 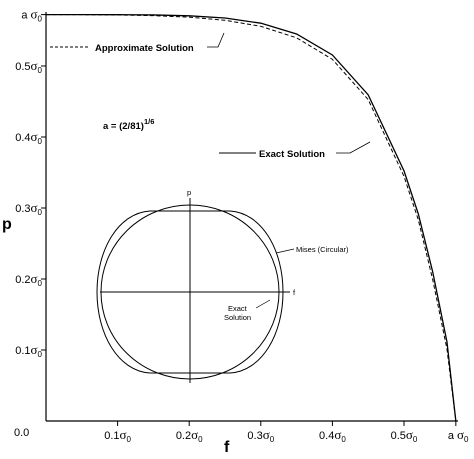 What do you see at coordinates (294, 292) in the screenshot?
I see `inset-f-label: f` at bounding box center [294, 292].